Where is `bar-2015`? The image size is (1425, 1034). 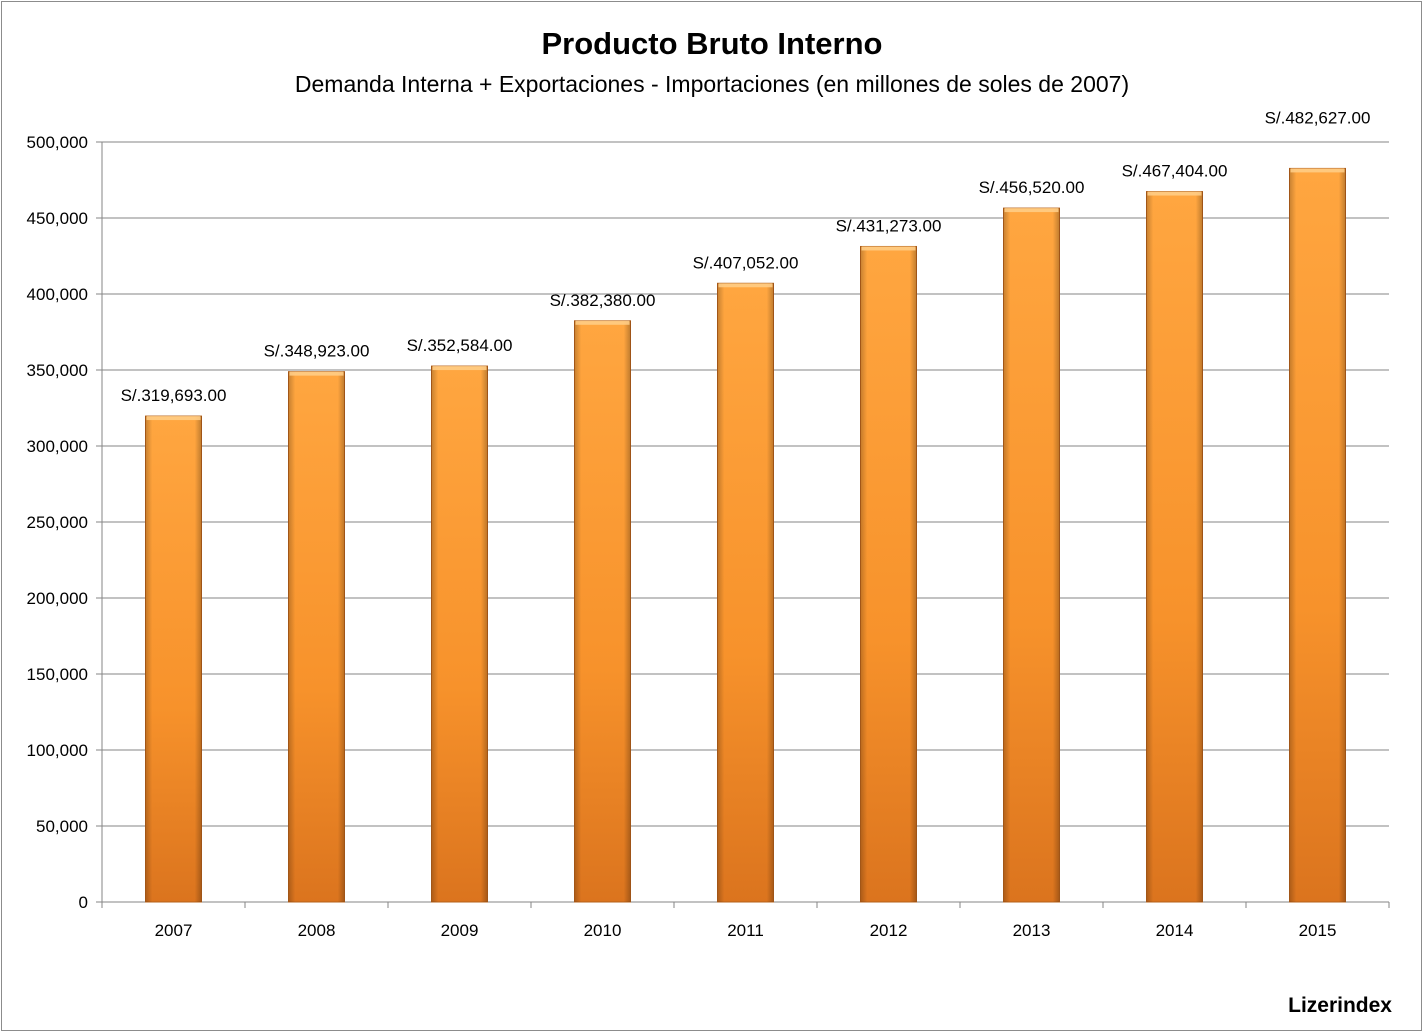 bar-2015 is located at coordinates (1317, 535).